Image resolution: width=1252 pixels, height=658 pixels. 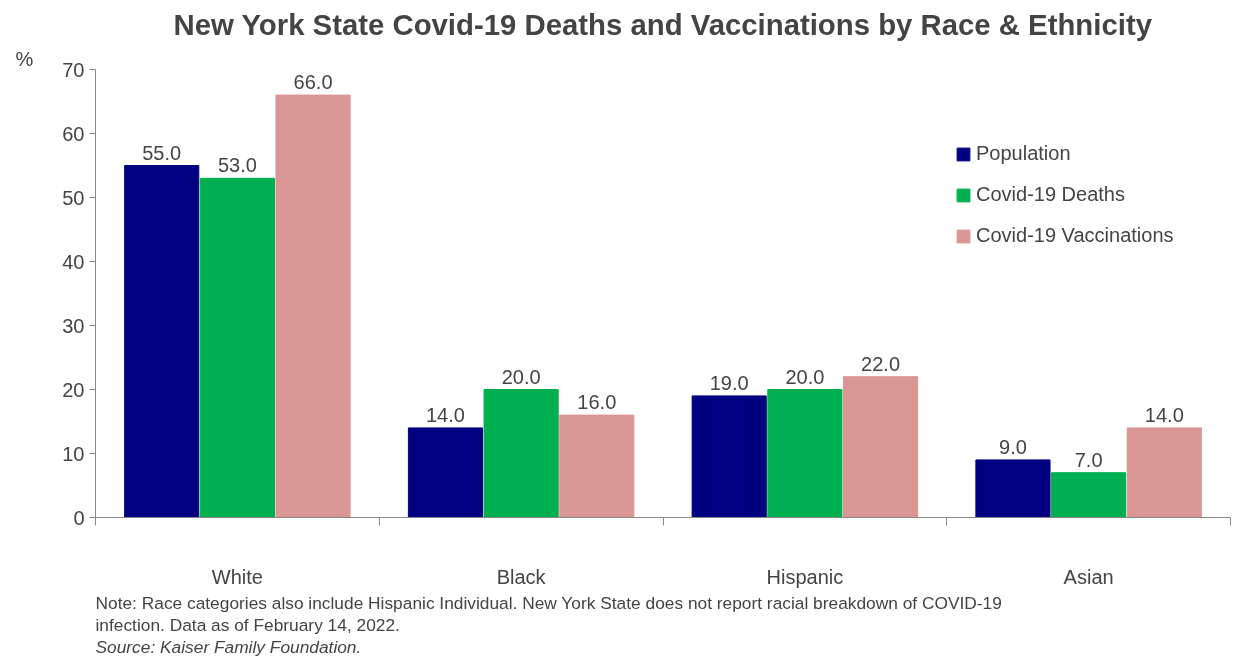 What do you see at coordinates (881, 363) in the screenshot?
I see `data-label: 22.0` at bounding box center [881, 363].